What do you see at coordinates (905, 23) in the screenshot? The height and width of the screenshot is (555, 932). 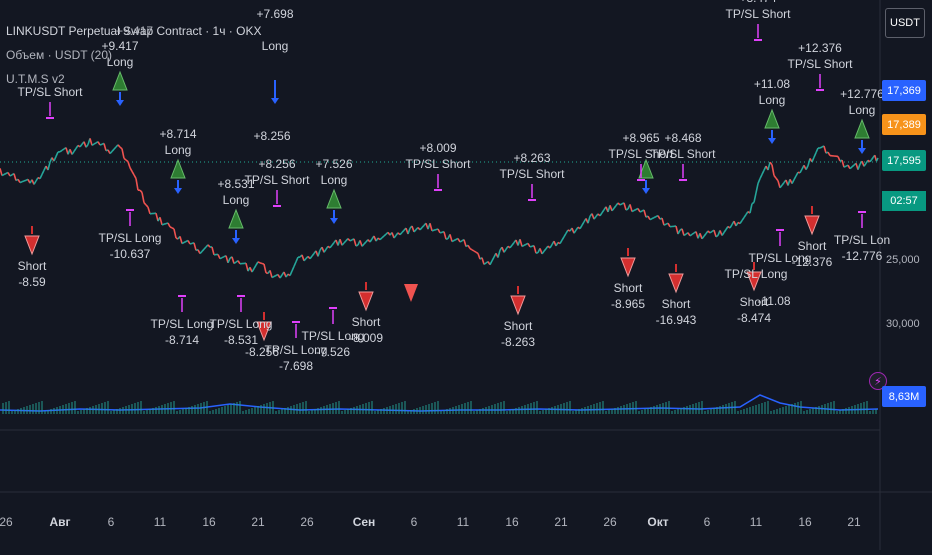 I see `currency-button: USDT` at bounding box center [905, 23].